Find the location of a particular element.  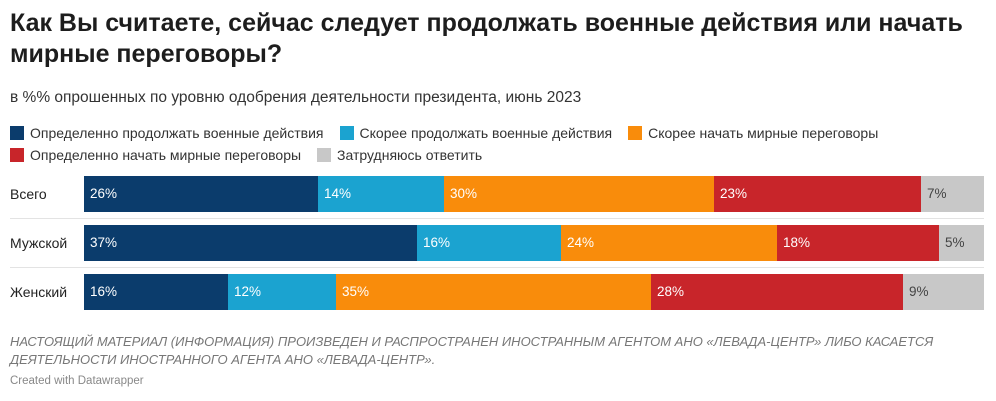

category-label: Женский is located at coordinates (39, 292).